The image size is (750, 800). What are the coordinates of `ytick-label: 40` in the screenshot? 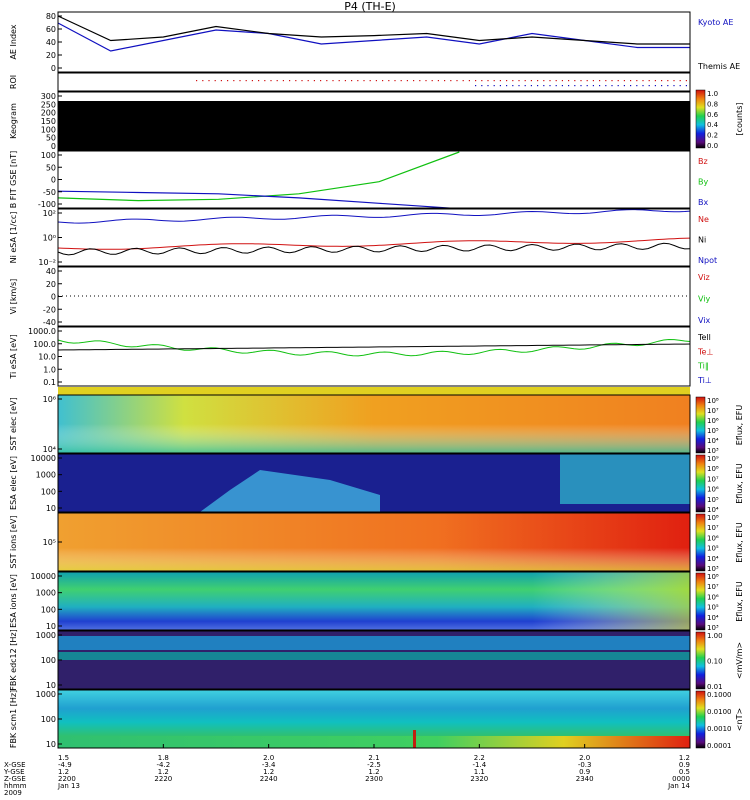 It's located at (51, 271).